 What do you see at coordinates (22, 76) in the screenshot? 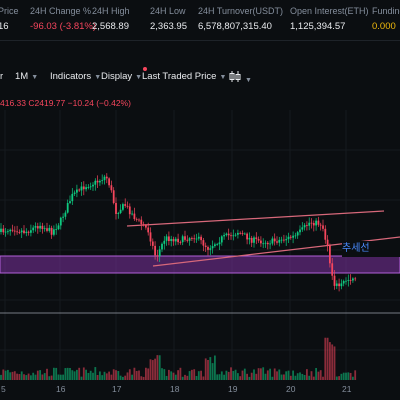
I see `month-label: 1M` at bounding box center [22, 76].